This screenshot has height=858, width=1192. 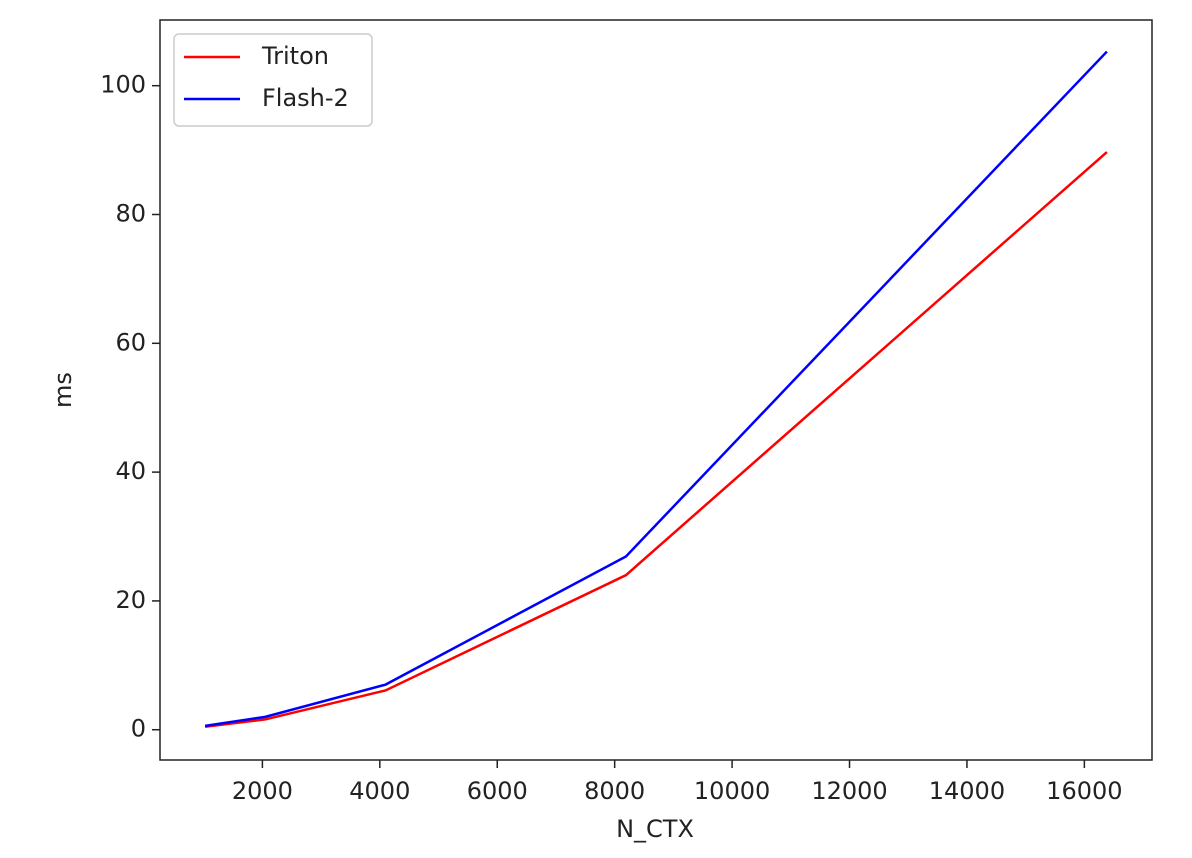 I want to click on legend: Triton Flash-2, so click(x=273, y=80).